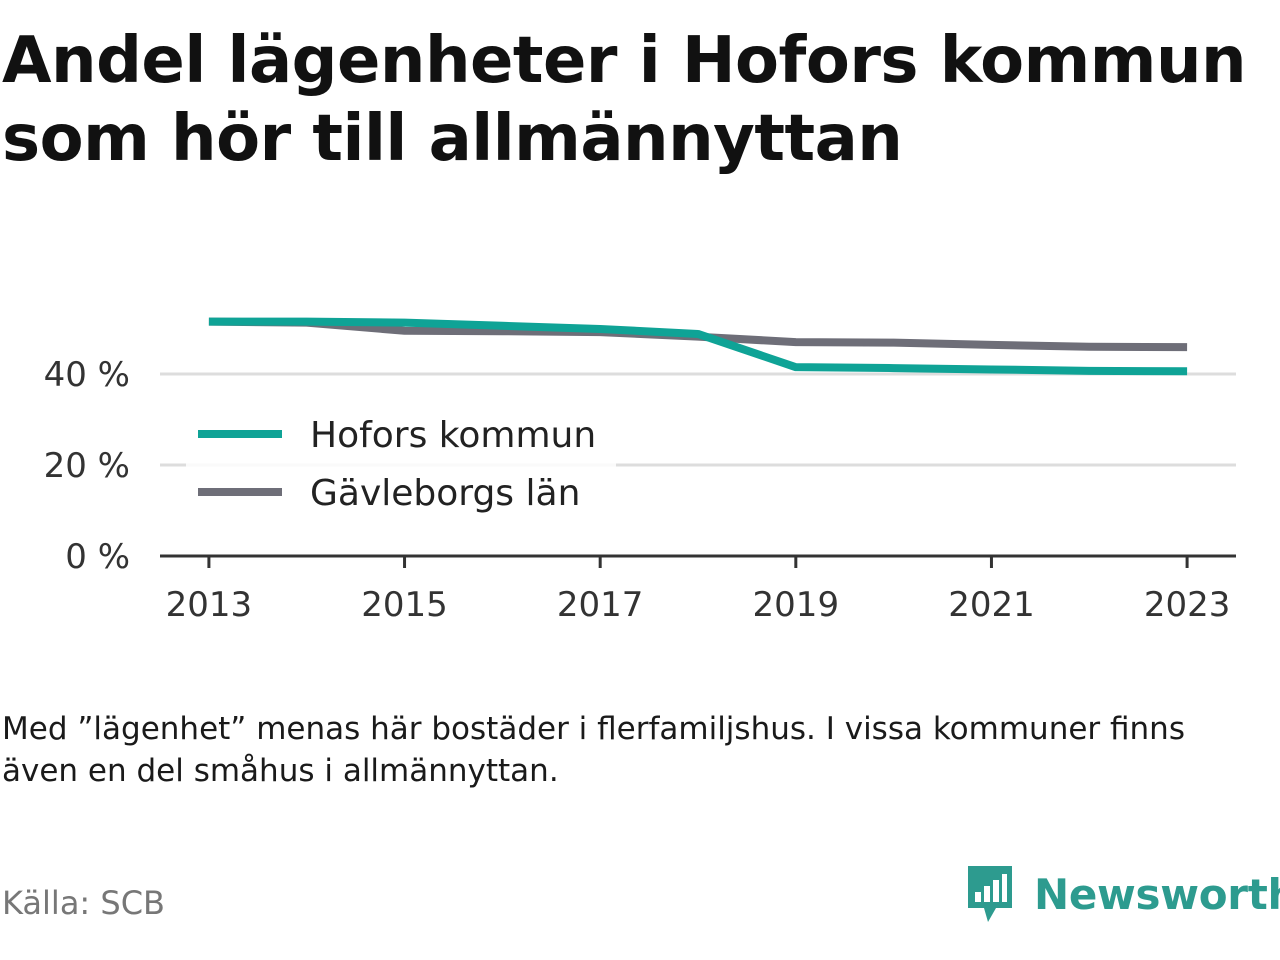  I want to click on legend-label: Hofors kommun, so click(453, 435).